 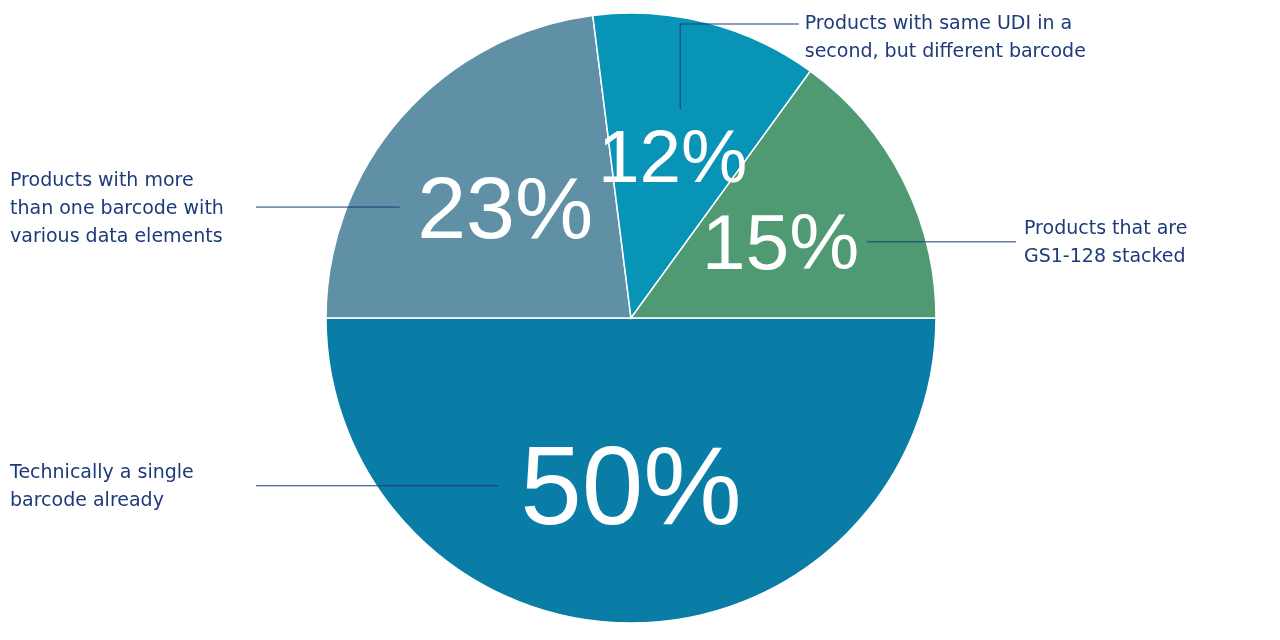 What do you see at coordinates (945, 35) in the screenshot?
I see `slice-label: Products with same UDI in a second, but different barcode` at bounding box center [945, 35].